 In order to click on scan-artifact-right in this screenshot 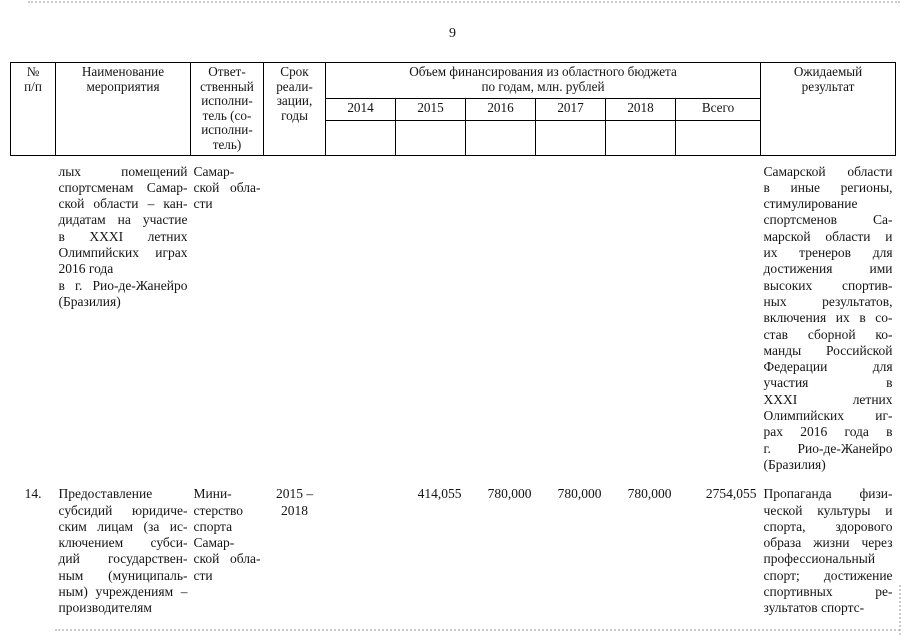, I will do `click(900, 610)`.